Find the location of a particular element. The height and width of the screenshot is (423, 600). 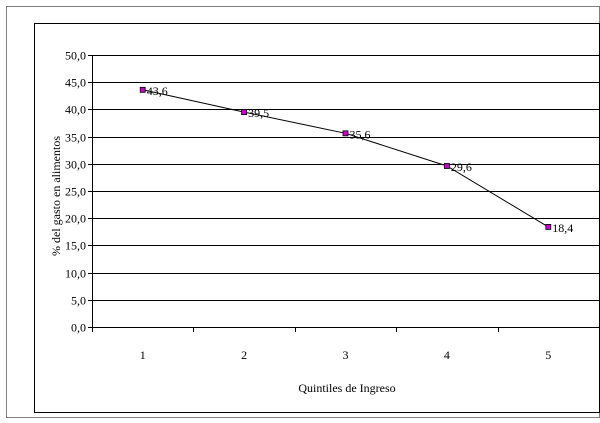

data-label: 18,4 is located at coordinates (562, 228).